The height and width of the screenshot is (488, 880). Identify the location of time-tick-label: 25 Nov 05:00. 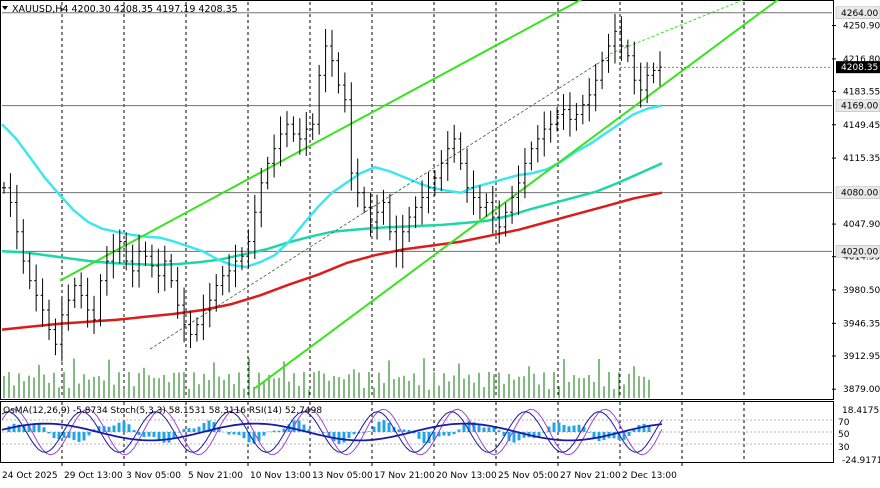
(528, 476).